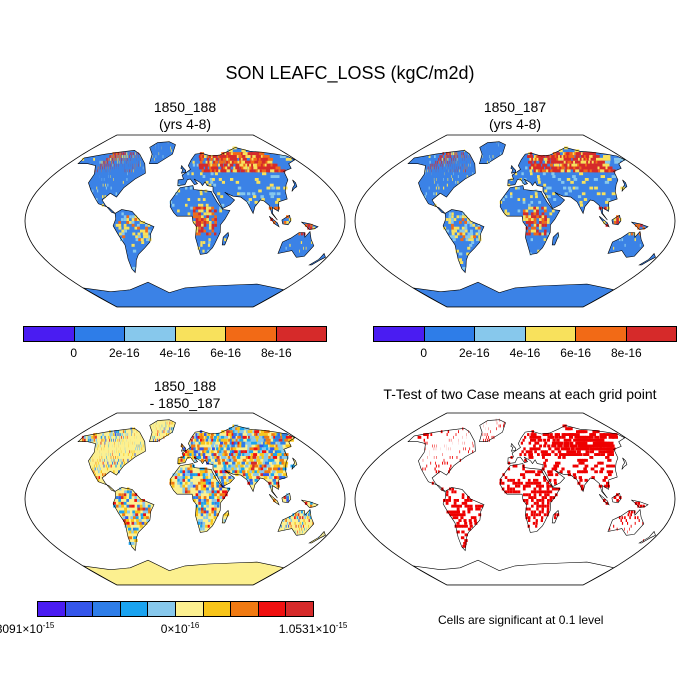 Image resolution: width=700 pixels, height=700 pixels. I want to click on continent-australia, so click(626, 244).